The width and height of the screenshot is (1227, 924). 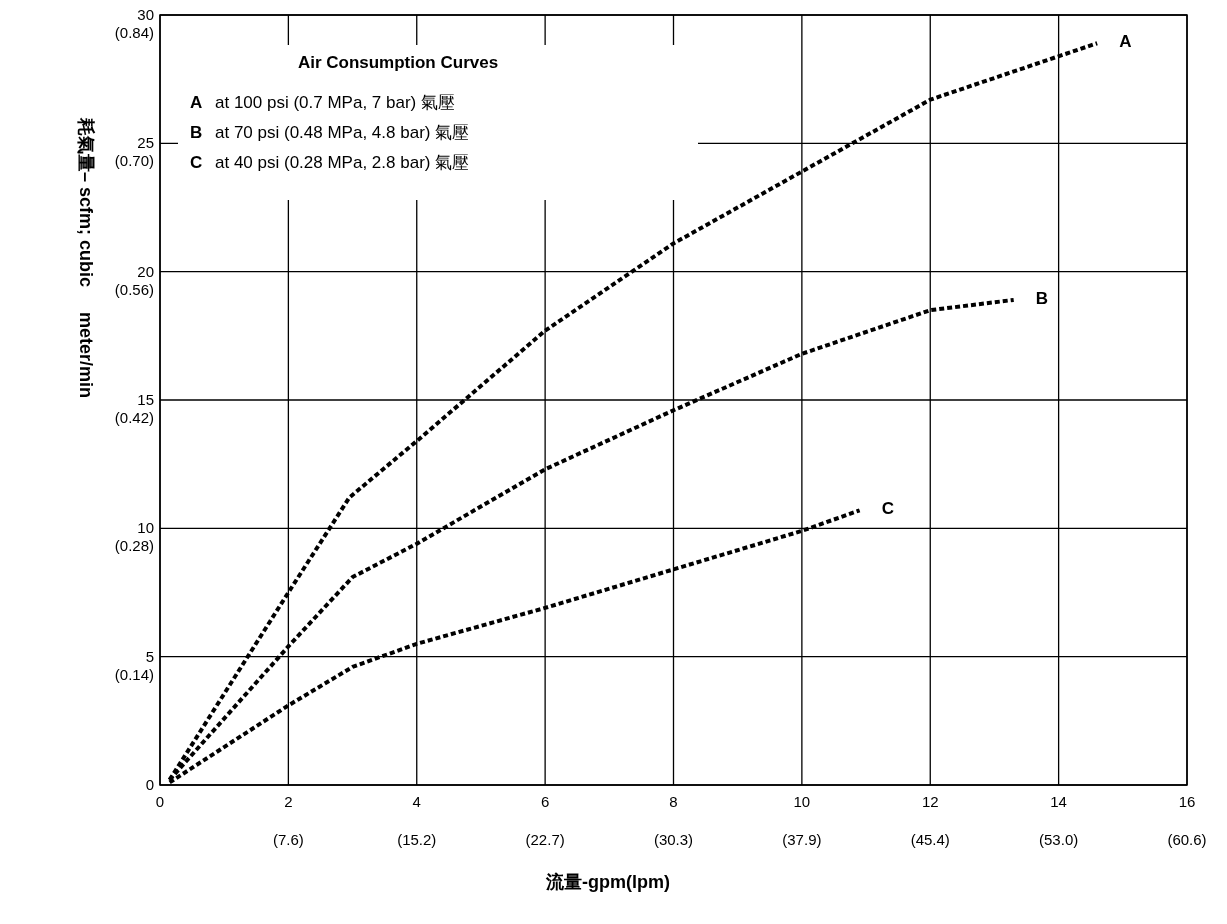 I want to click on text: (53.0), so click(x=1059, y=839).